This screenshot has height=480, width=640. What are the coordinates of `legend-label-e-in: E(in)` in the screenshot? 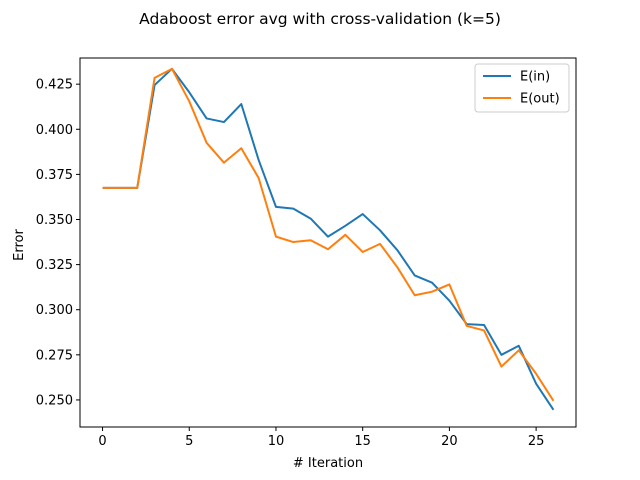 It's located at (535, 77).